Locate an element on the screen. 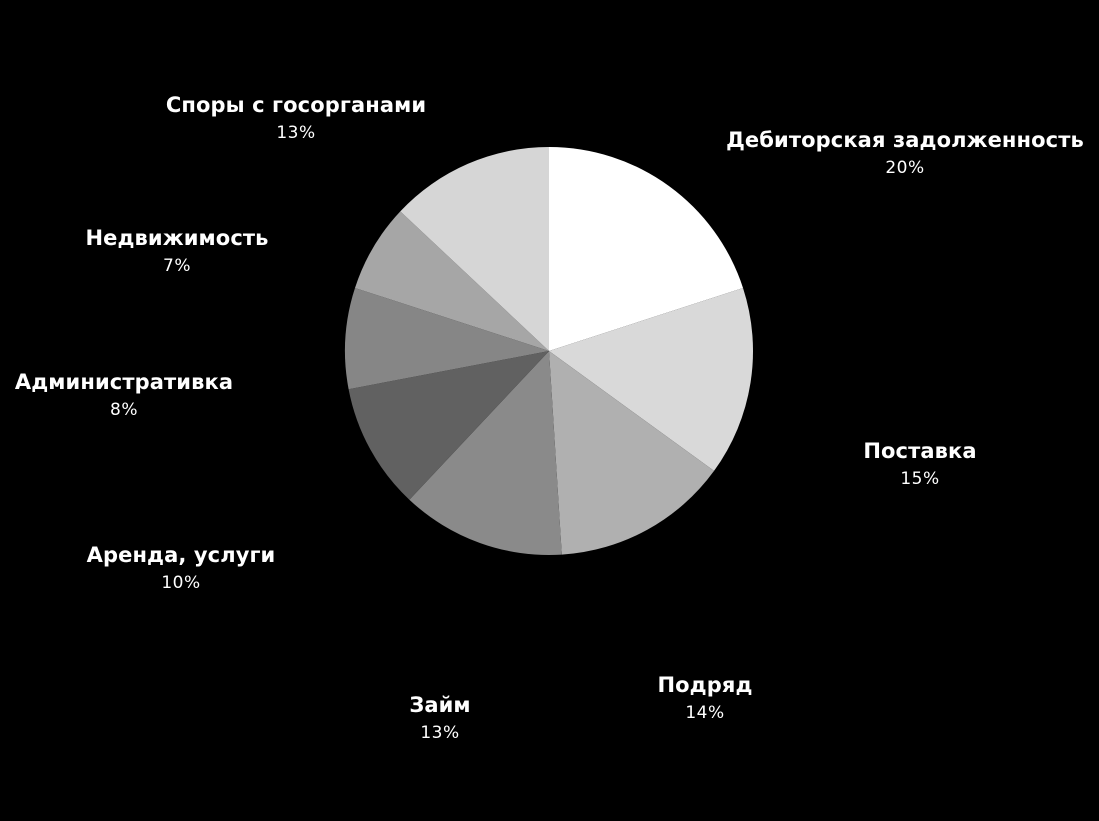  slice-label: Дебиторская задолженность 20% is located at coordinates (905, 153).